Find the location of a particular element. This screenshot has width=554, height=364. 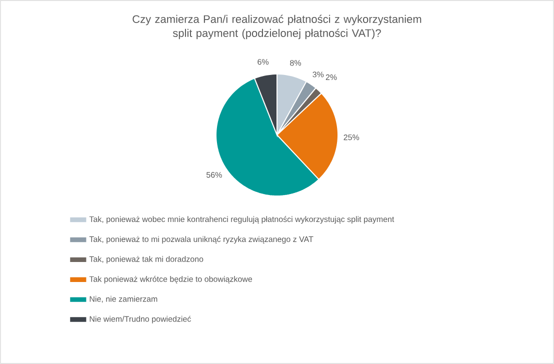

legend-label: Tak, ponieważ tak mi doradzono is located at coordinates (146, 260).